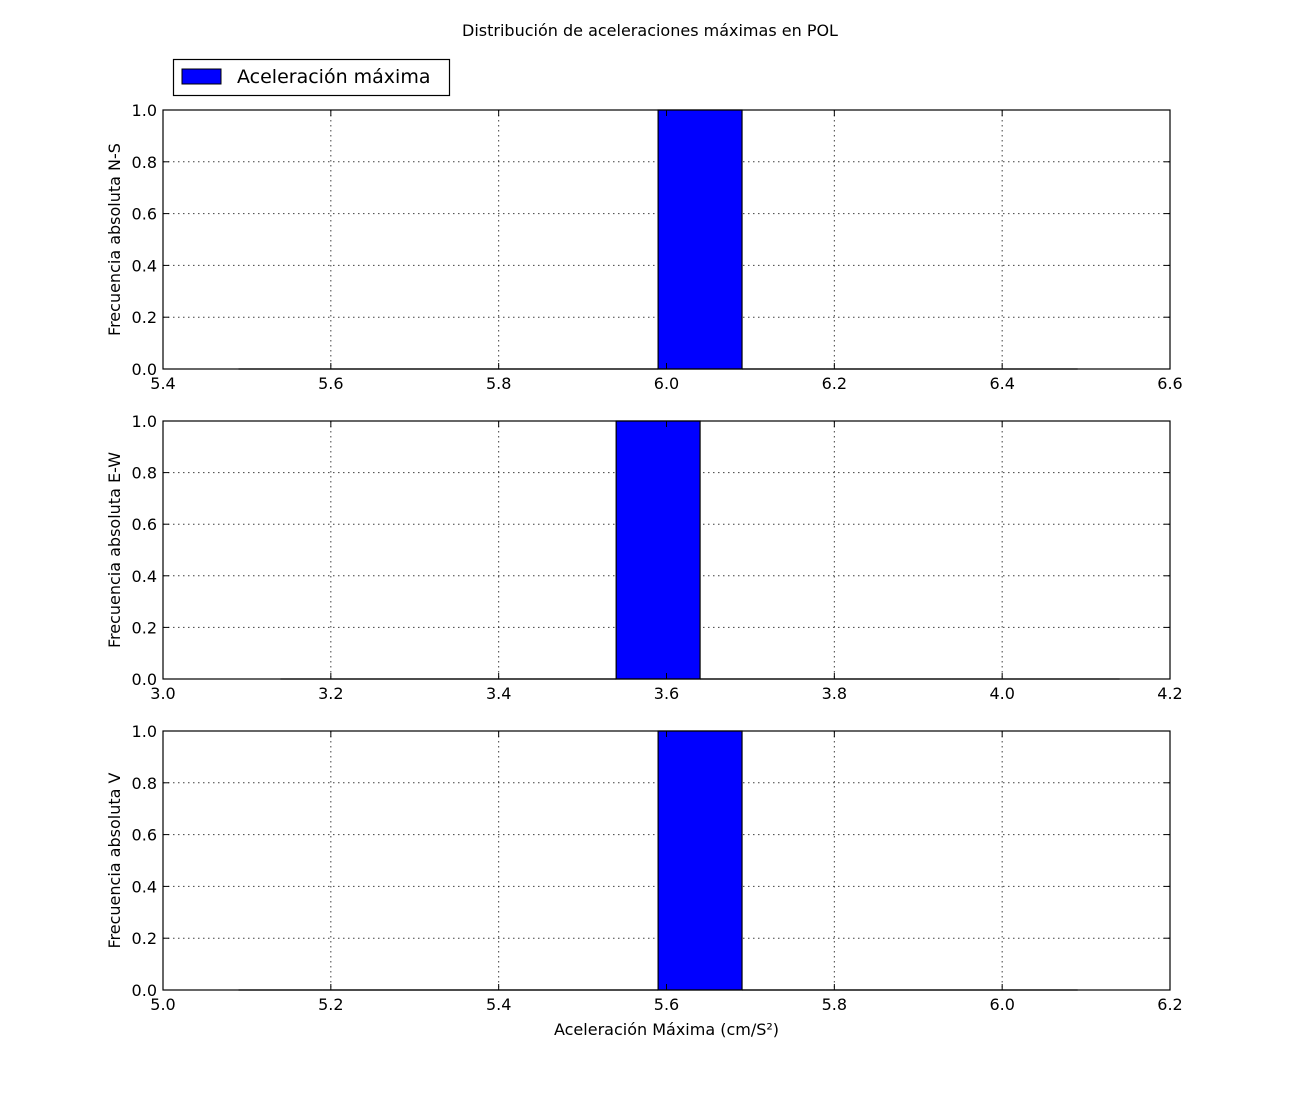 The width and height of the screenshot is (1300, 1100). I want to click on y-axis-label: Frecuencia absoluta E-W, so click(114, 550).